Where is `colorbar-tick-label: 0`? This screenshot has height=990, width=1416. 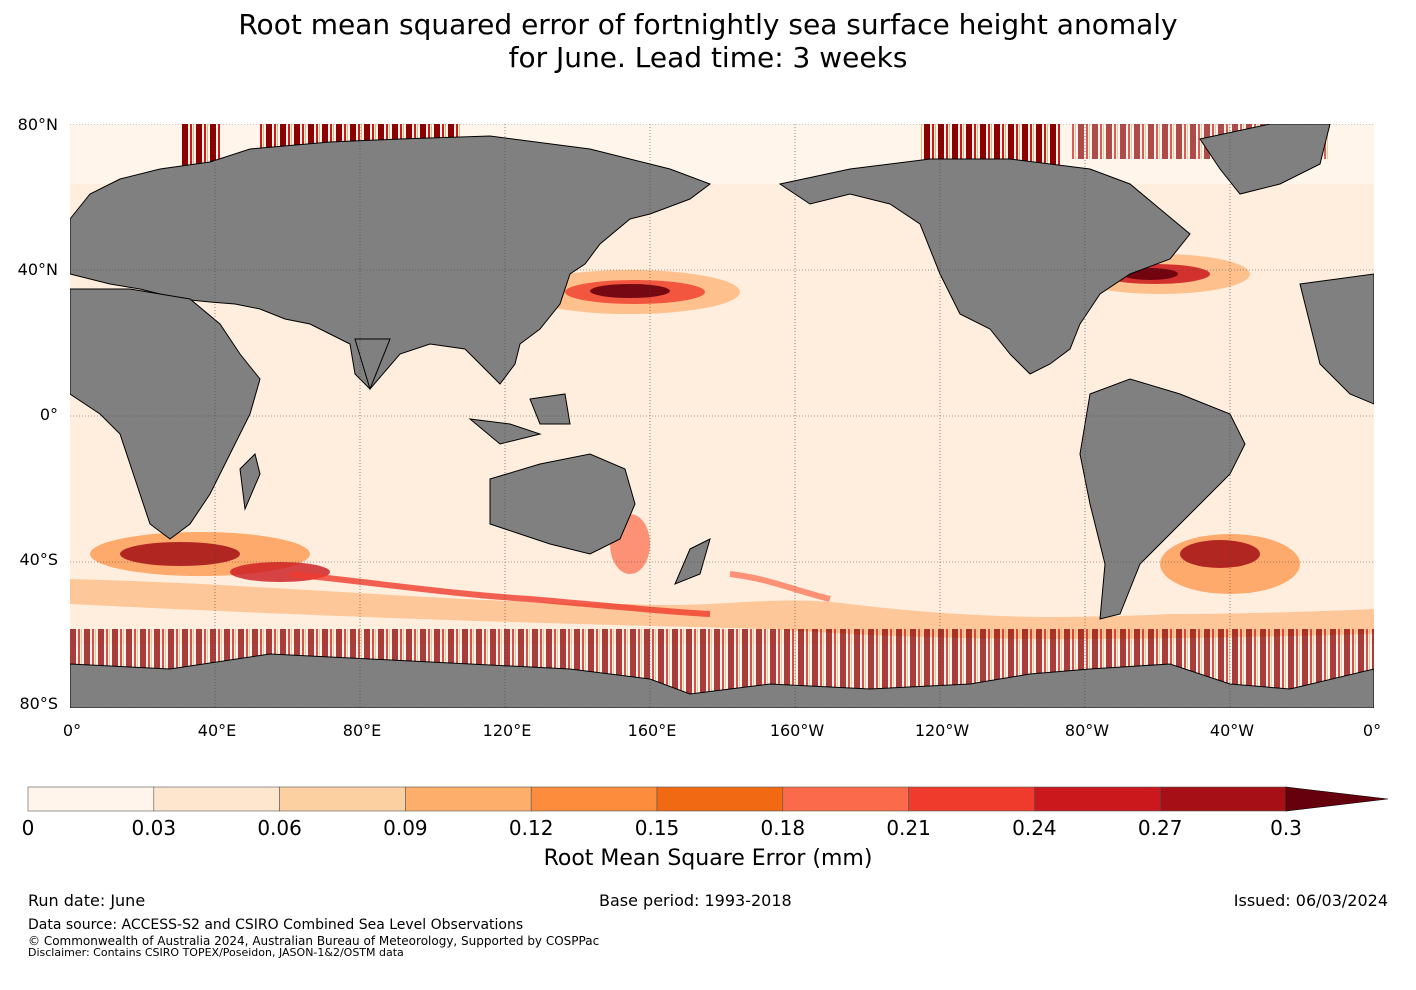 colorbar-tick-label: 0 is located at coordinates (28, 828).